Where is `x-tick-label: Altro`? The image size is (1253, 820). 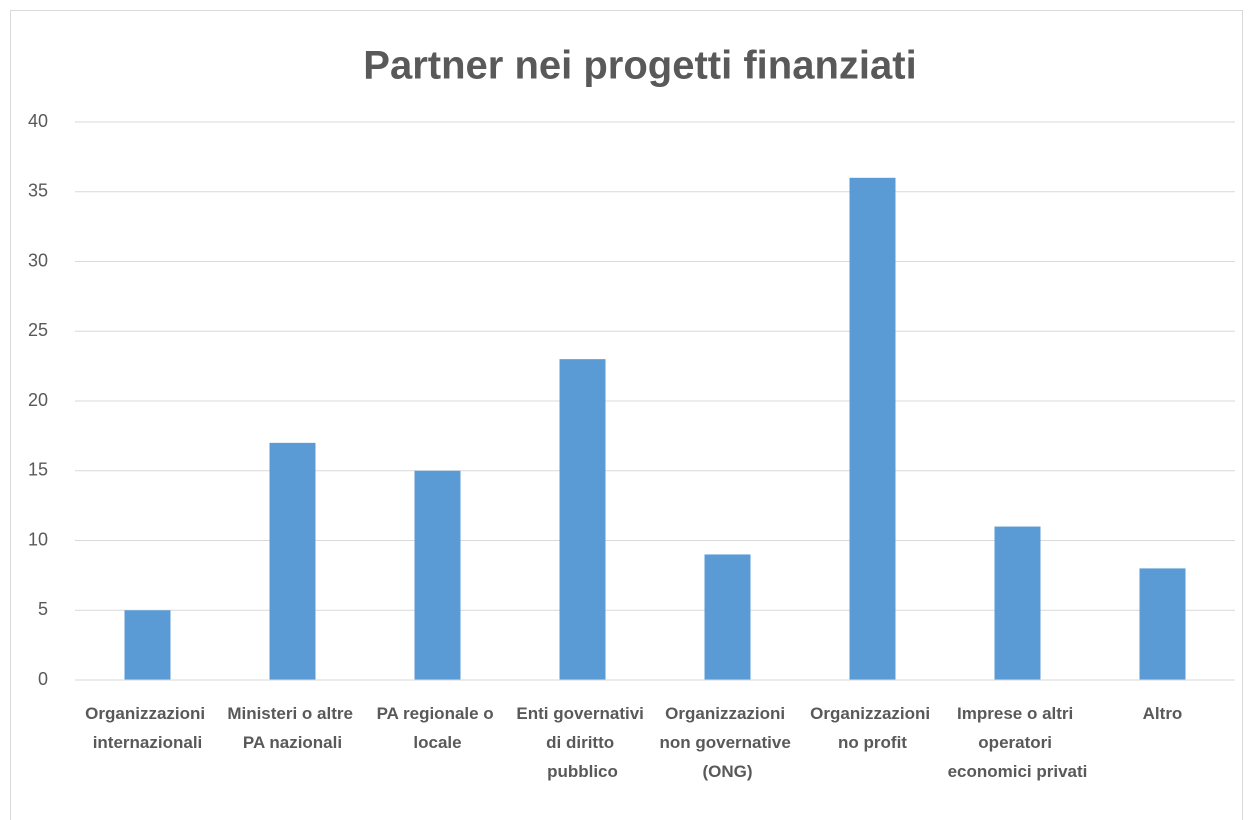
x-tick-label: Altro is located at coordinates (1163, 713).